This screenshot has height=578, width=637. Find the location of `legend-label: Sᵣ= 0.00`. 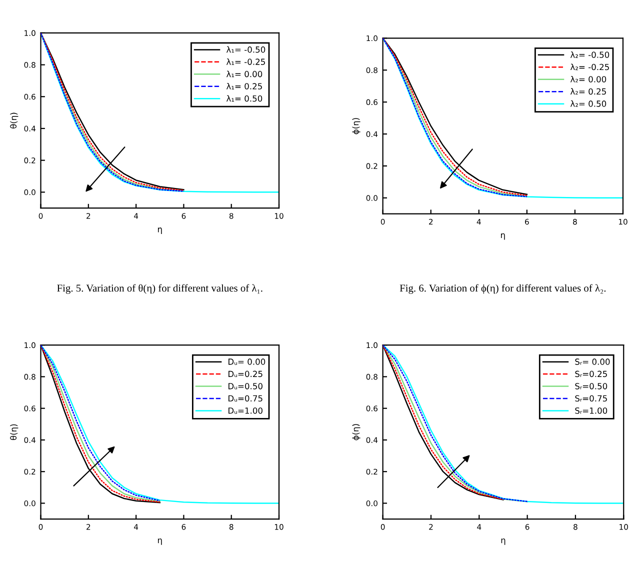

legend-label: Sᵣ= 0.00 is located at coordinates (592, 361).